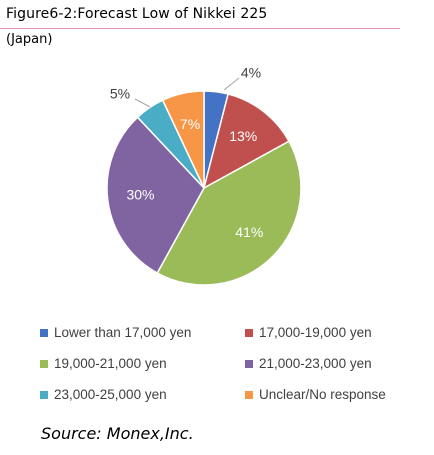  Describe the element at coordinates (315, 363) in the screenshot. I see `legend-label: 21,000-23,000 yen` at that location.